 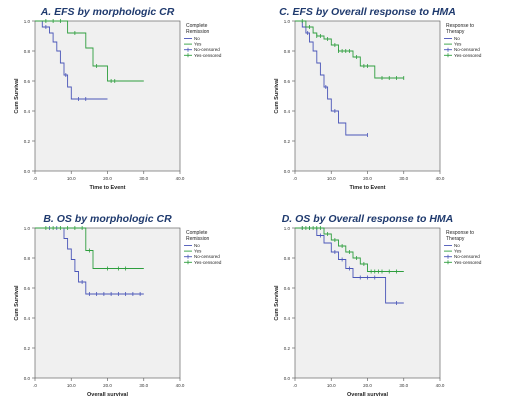 I want to click on chart-title: A. EFS by morphologic CR, so click(x=107, y=12).